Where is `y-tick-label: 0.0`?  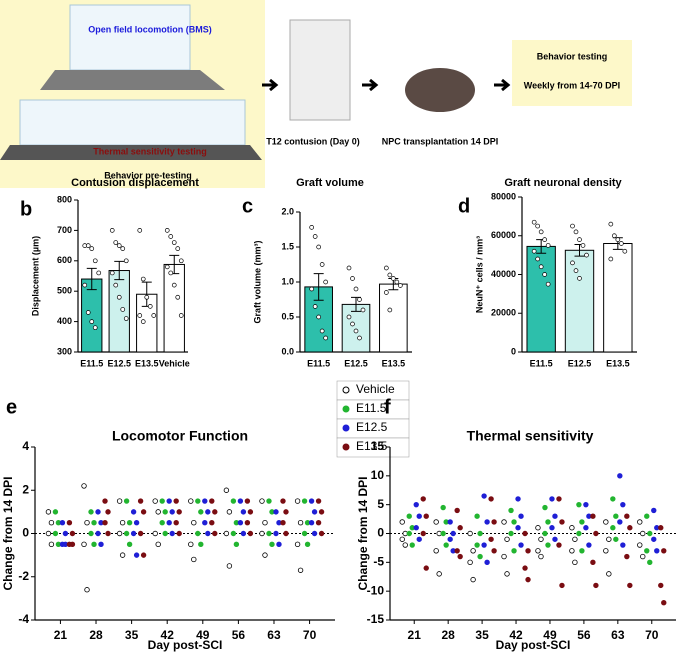 y-tick-label: 0.0 is located at coordinates (287, 351).